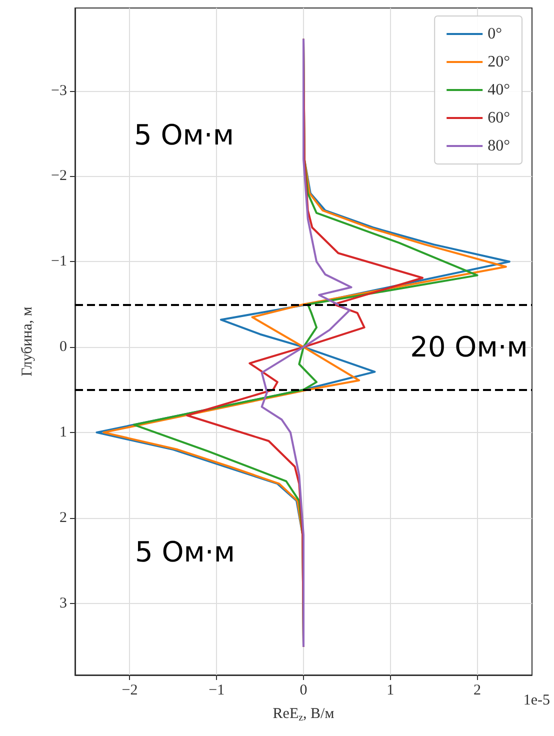 This screenshot has height=736, width=554. I want to click on x-tick-label: 2, so click(478, 690).